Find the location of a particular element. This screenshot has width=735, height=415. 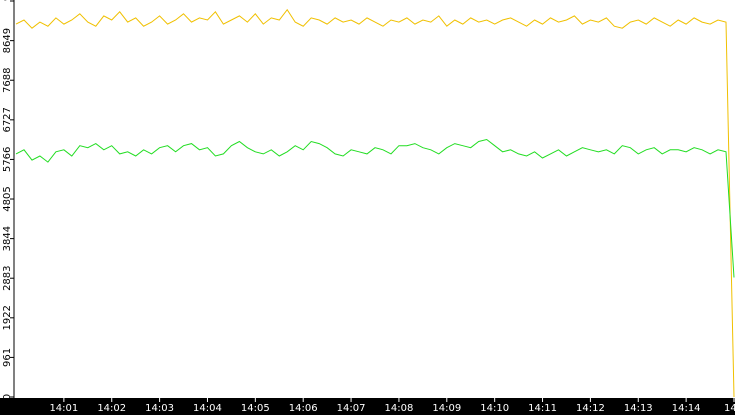

x-tick-label: 14:04 is located at coordinates (207, 408).